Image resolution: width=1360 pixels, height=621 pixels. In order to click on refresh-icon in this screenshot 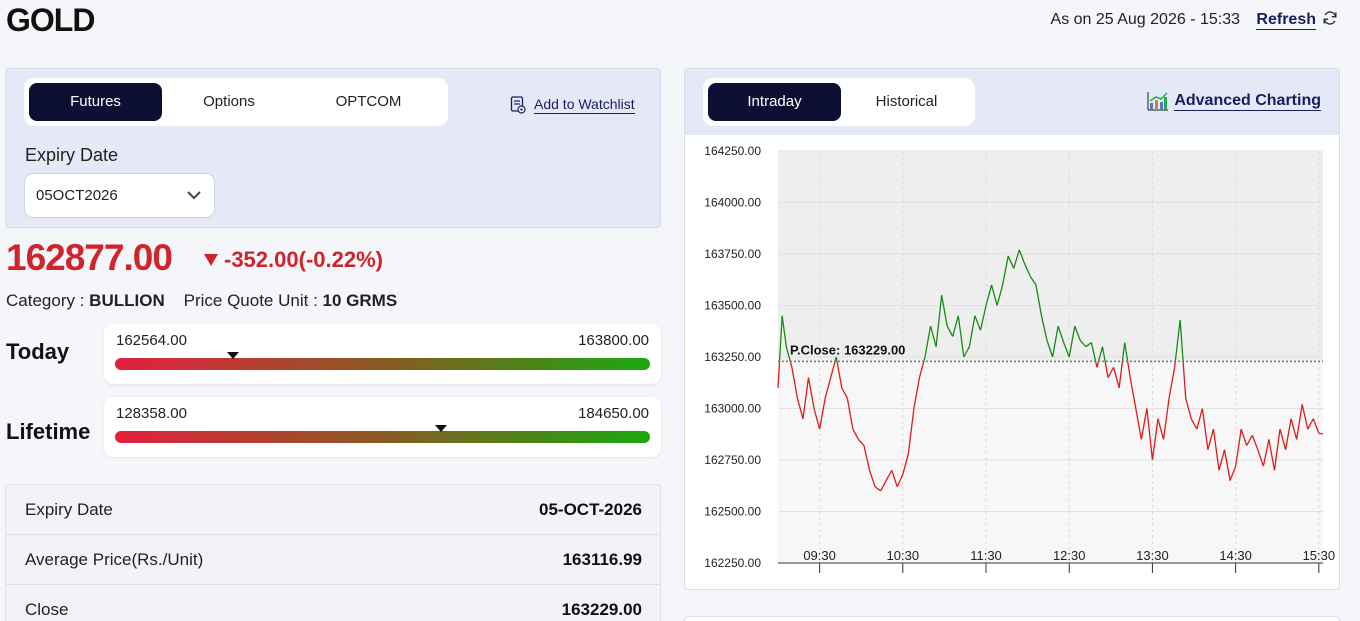, I will do `click(1330, 18)`.